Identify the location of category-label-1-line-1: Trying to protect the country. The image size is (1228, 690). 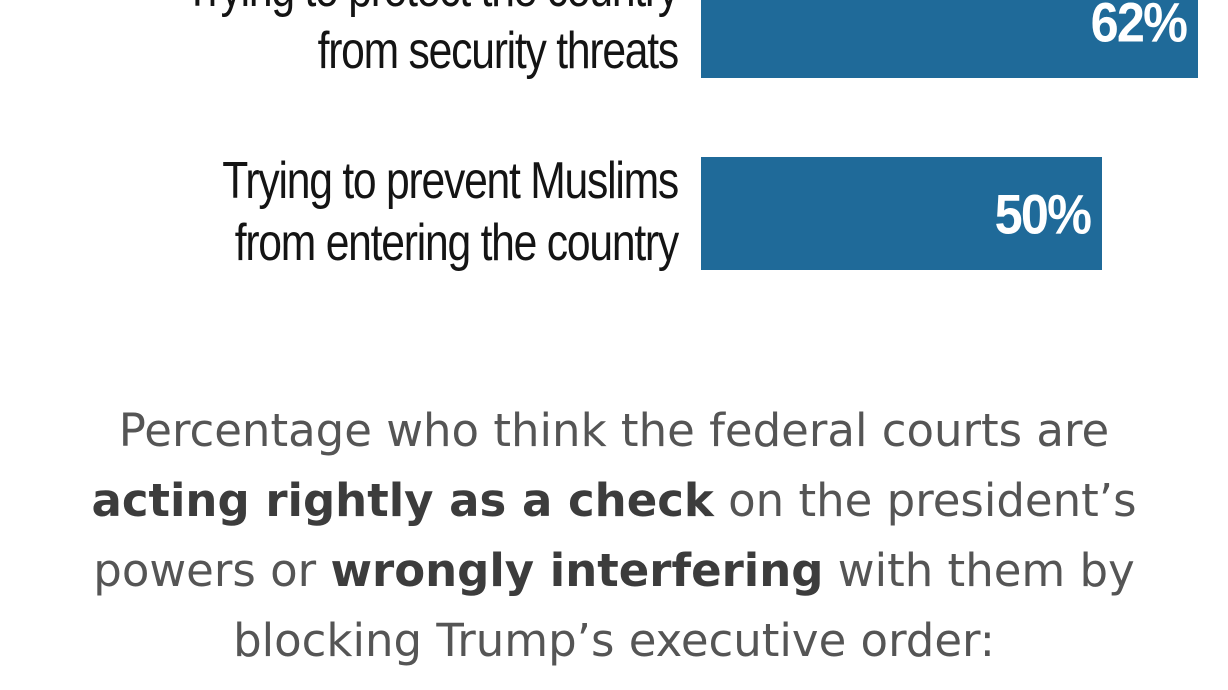
(391, 10).